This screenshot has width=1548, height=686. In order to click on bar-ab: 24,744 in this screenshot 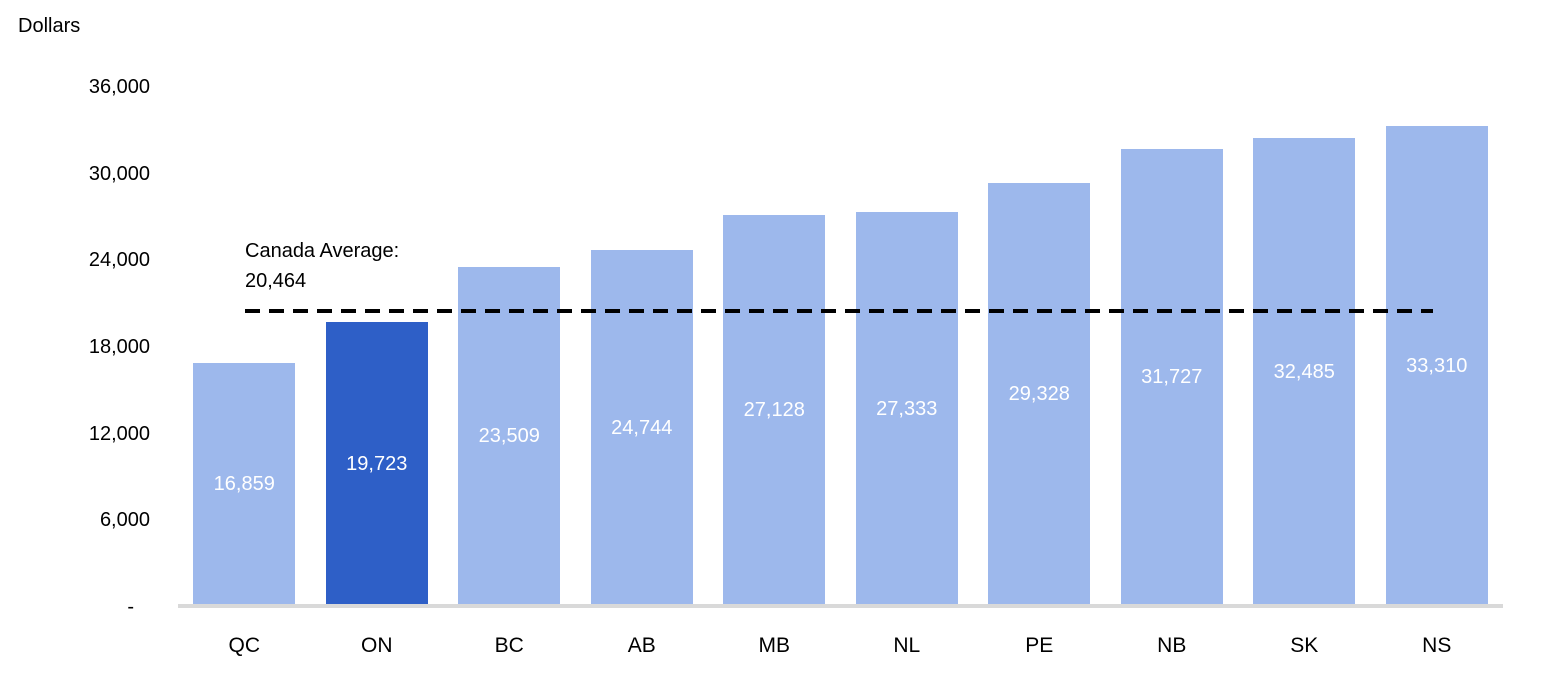, I will do `click(641, 428)`.